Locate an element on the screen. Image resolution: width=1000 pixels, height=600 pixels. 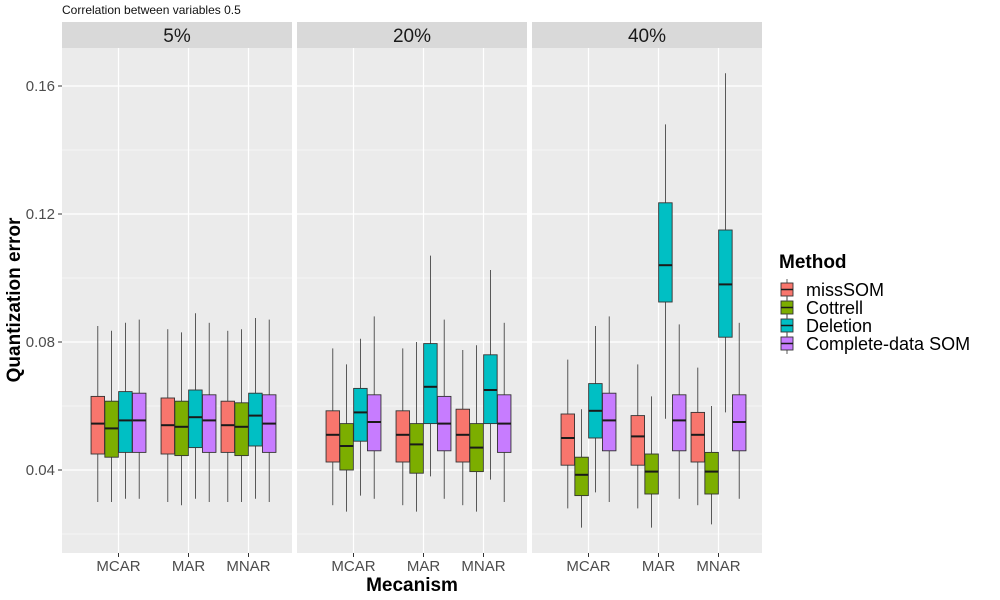
y-tick-label: 0.12 is located at coordinates (40, 214).